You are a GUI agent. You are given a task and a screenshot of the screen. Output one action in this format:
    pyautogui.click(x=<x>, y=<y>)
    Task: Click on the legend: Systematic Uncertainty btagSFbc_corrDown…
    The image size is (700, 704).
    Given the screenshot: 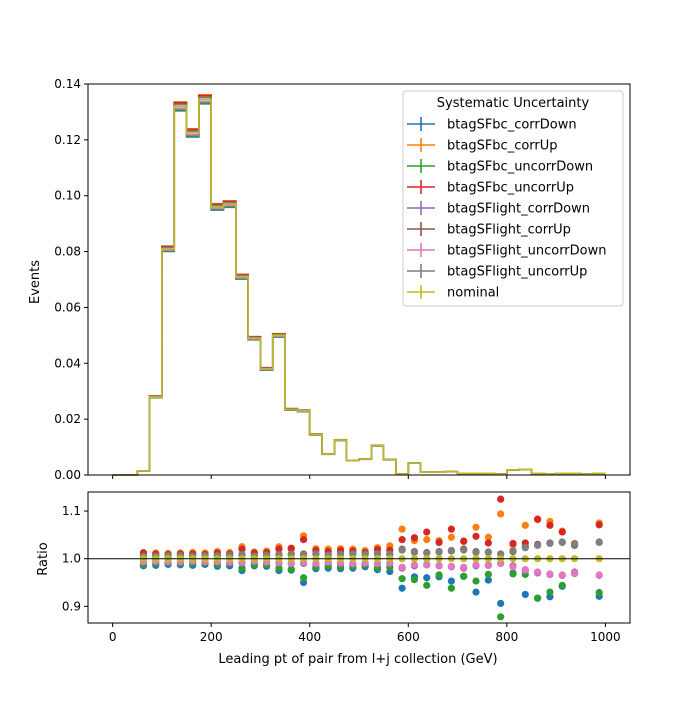 What is the action you would take?
    pyautogui.click(x=513, y=198)
    